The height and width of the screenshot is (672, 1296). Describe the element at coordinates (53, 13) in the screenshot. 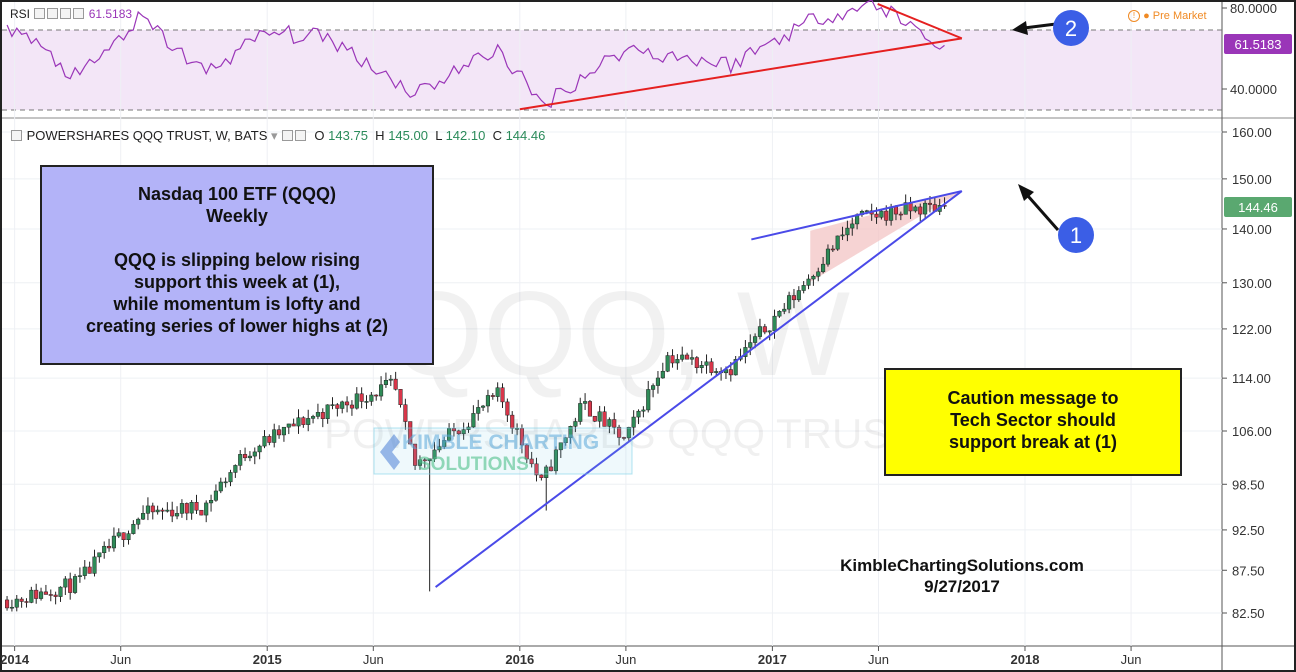

I see `rsi-settings-icon` at that location.